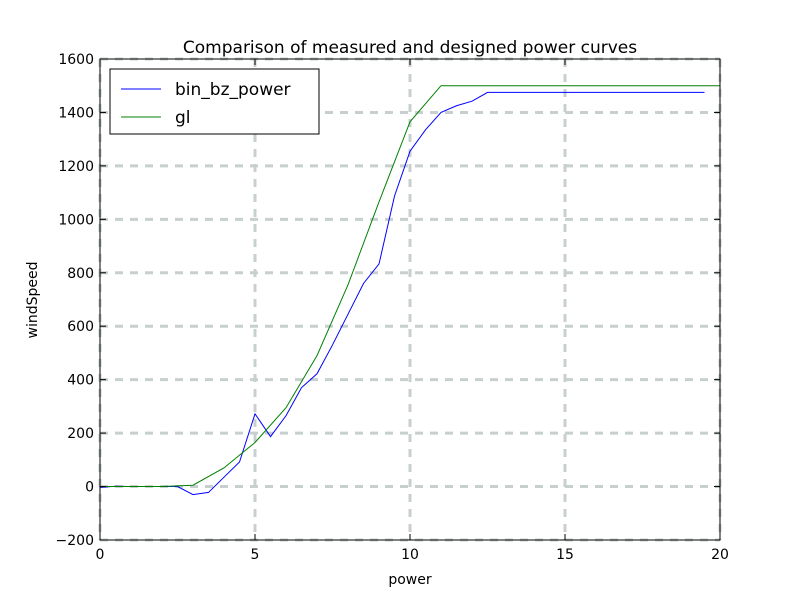 This screenshot has height=600, width=800. Describe the element at coordinates (89, 488) in the screenshot. I see `y-tick-label: 0` at that location.